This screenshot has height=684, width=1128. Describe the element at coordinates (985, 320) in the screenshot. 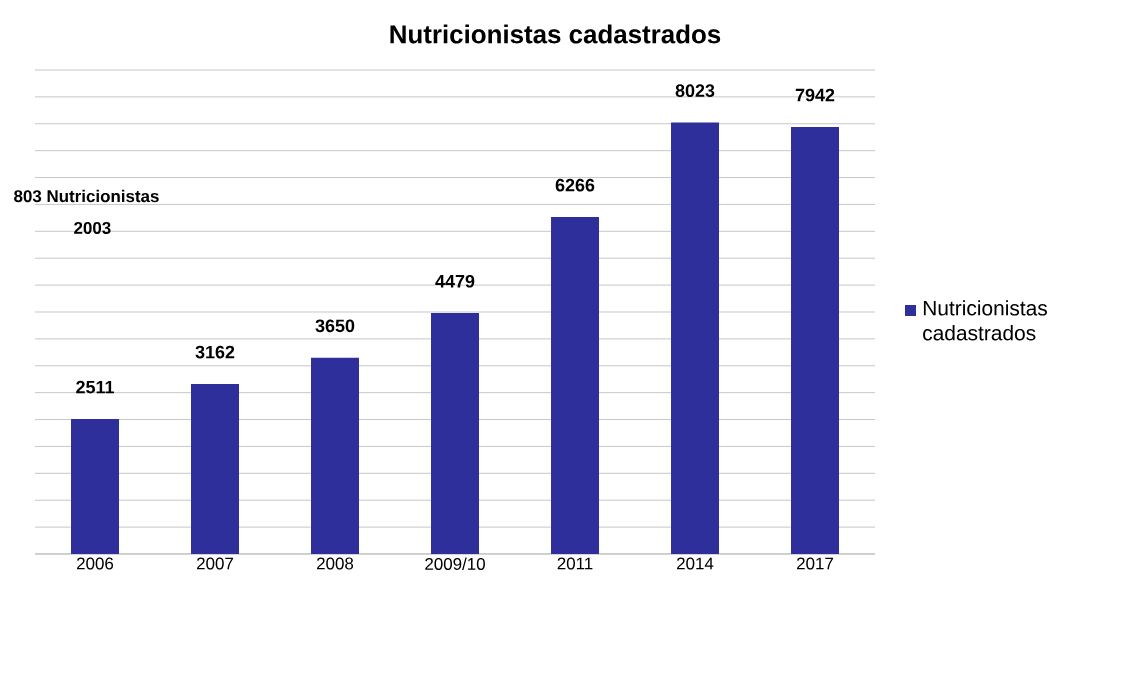

I see `legend-label: Nutricionistas cadastrados` at that location.